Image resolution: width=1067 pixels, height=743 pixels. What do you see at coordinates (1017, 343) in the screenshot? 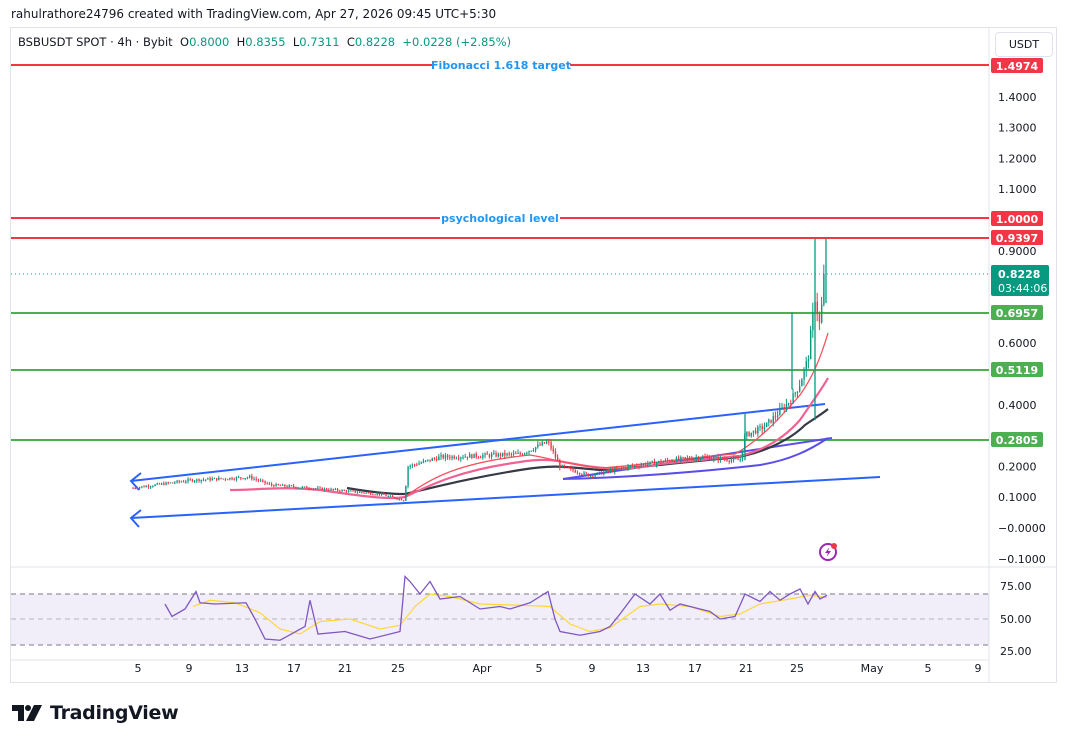
I see `price-tick: 0.6000` at bounding box center [1017, 343].